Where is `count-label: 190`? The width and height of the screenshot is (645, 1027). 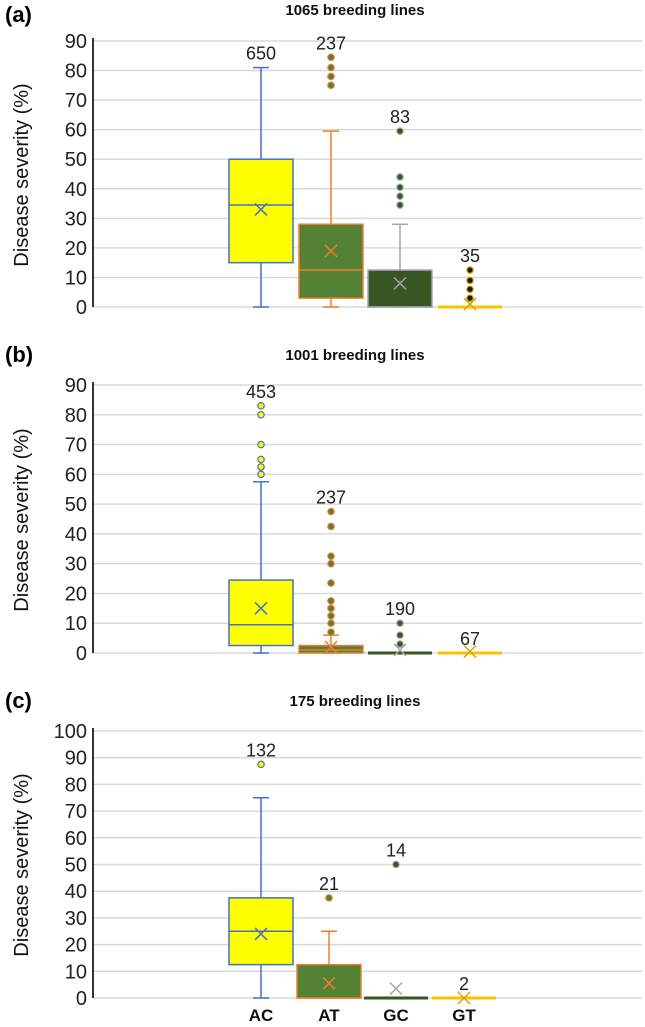 count-label: 190 is located at coordinates (400, 609).